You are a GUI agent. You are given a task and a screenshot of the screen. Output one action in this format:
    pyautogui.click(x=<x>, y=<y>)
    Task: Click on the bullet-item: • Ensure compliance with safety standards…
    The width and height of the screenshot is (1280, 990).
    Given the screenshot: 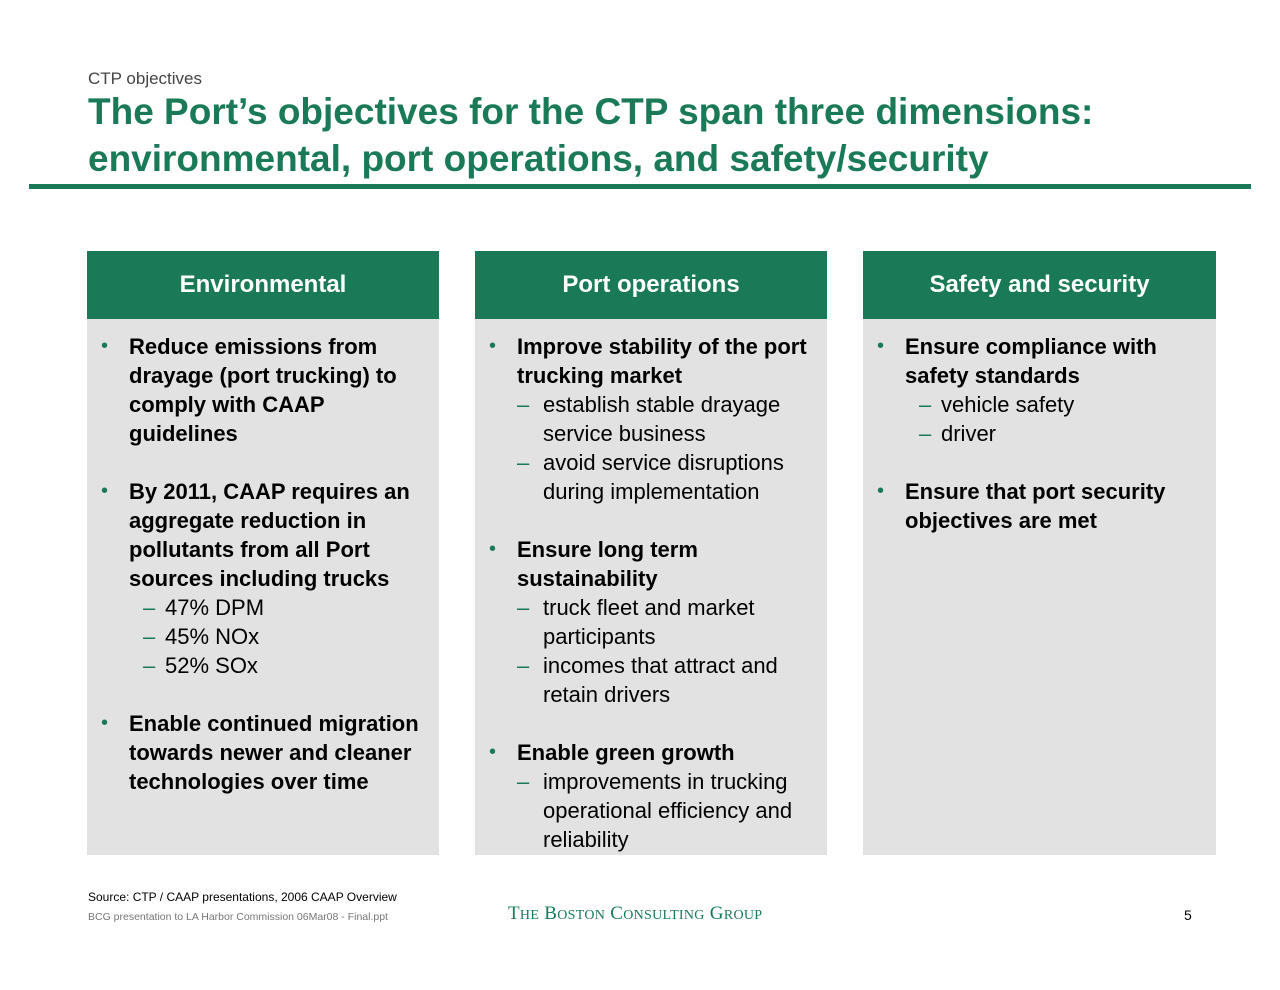 What is the action you would take?
    pyautogui.click(x=1041, y=390)
    